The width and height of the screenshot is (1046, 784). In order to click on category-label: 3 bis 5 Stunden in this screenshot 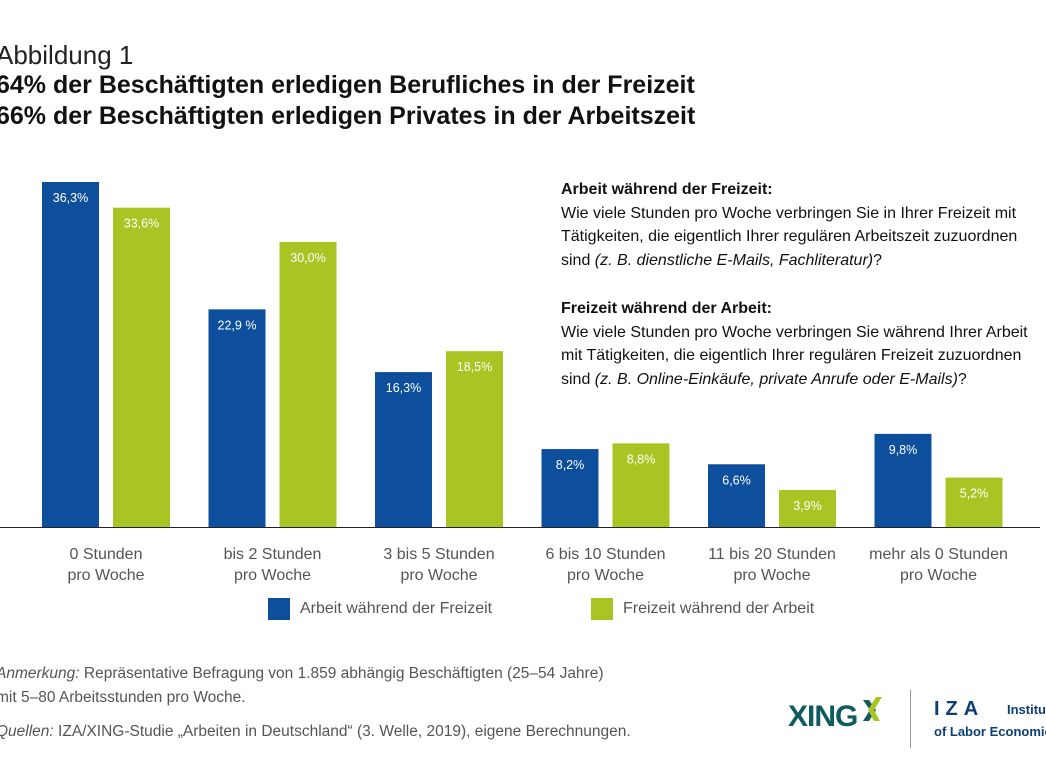, I will do `click(438, 554)`.